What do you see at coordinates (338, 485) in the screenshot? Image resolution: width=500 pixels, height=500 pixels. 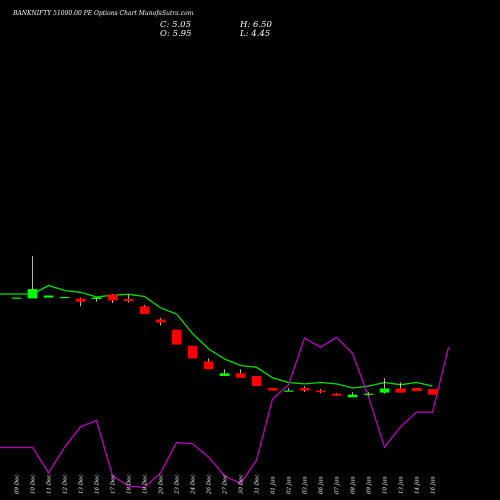 I see `x-tick-label: 07 Jan` at bounding box center [338, 485].